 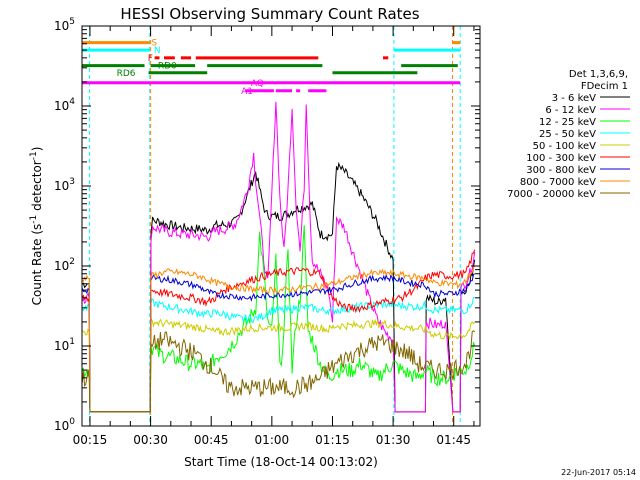 What do you see at coordinates (257, 84) in the screenshot?
I see `flag-label-aq: AQ` at bounding box center [257, 84].